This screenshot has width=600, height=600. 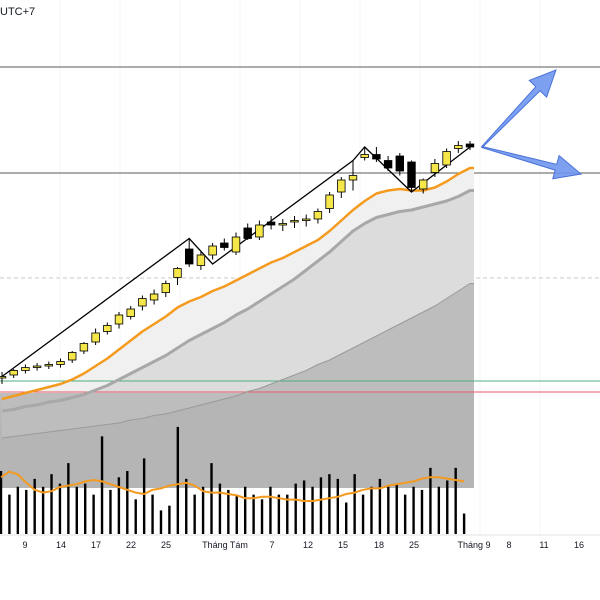 I want to click on x-tick-label: 8, so click(x=508, y=545).